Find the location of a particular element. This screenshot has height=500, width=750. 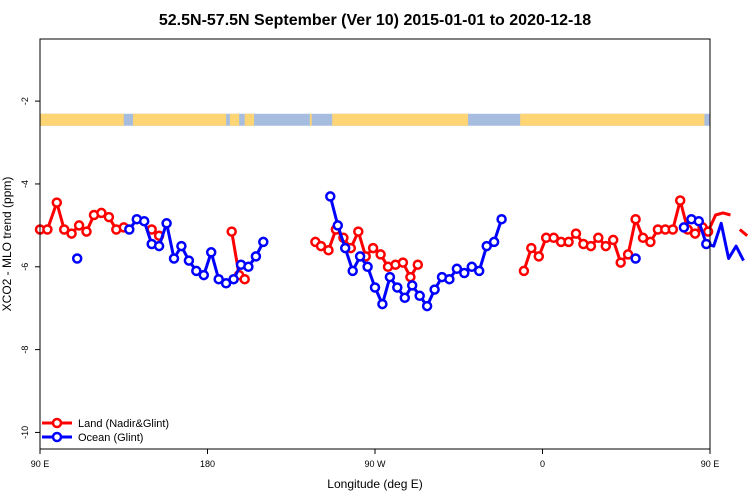

y-tick-label: -8 is located at coordinates (25, 350).